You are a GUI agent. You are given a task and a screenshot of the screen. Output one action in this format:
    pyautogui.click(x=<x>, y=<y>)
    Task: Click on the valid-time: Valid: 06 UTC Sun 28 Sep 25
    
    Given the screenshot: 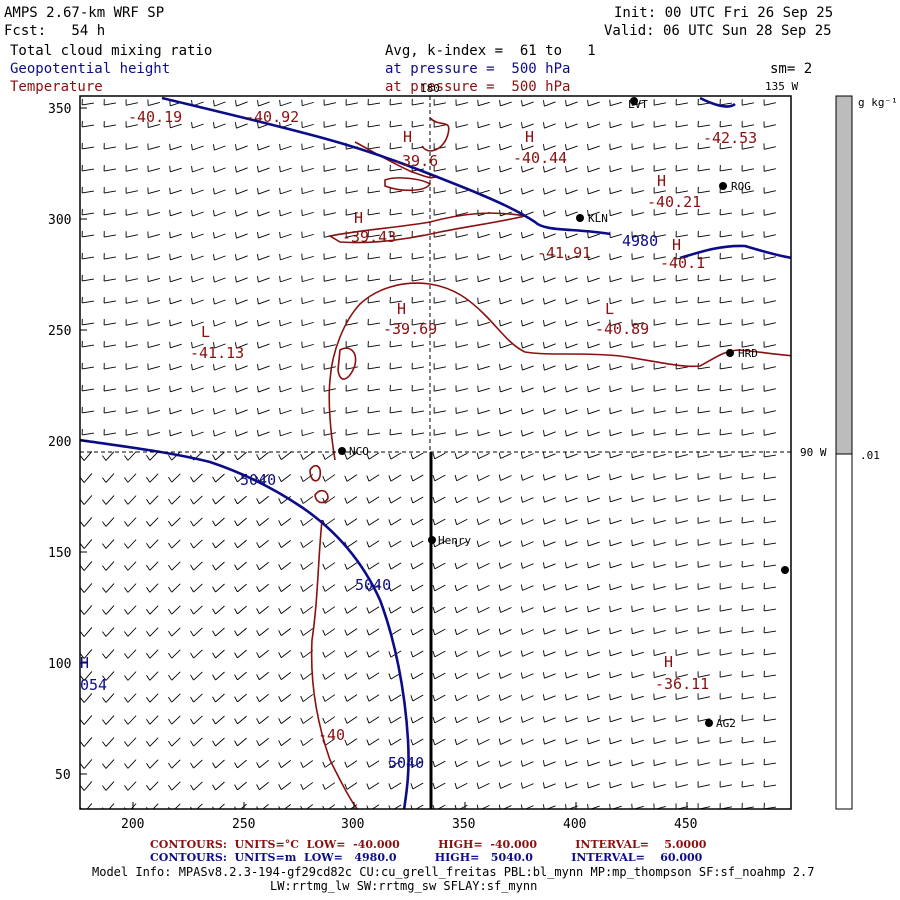 What is the action you would take?
    pyautogui.click(x=718, y=31)
    